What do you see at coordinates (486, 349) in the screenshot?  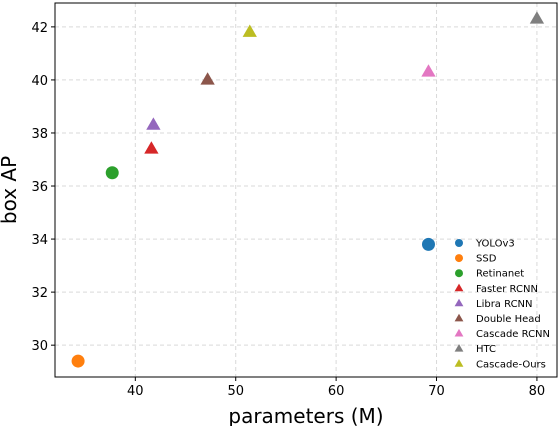 I see `legend-label-htc: HTC` at bounding box center [486, 349].